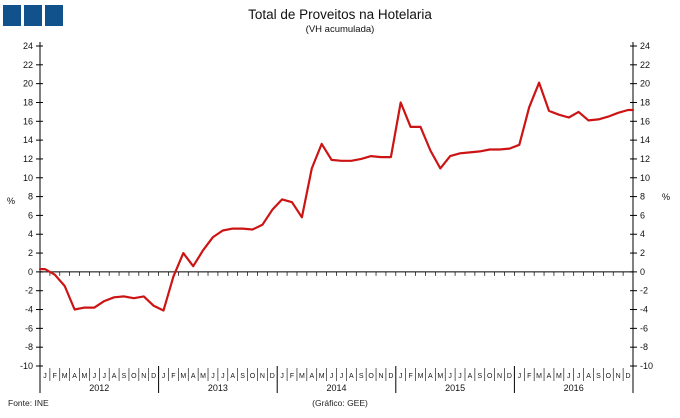 This screenshot has height=418, width=680. I want to click on page-title: Total de Proveitos na Hotelaria, so click(340, 14).